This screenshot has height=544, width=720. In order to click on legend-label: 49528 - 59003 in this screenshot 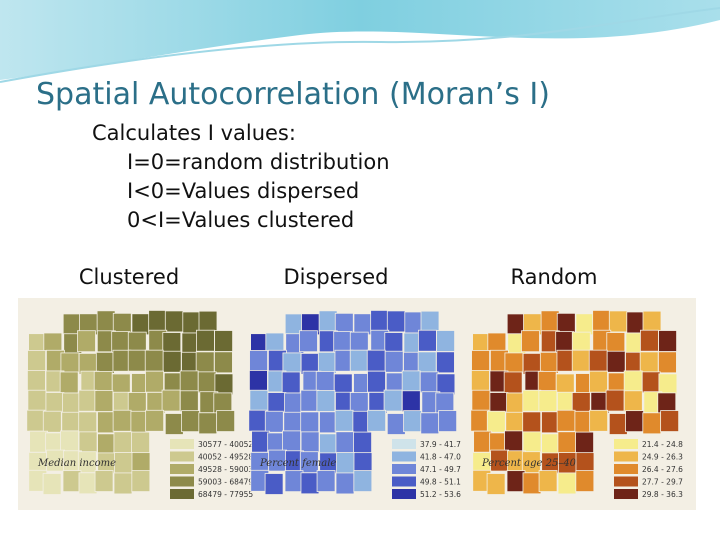, I will do `click(225, 469)`.